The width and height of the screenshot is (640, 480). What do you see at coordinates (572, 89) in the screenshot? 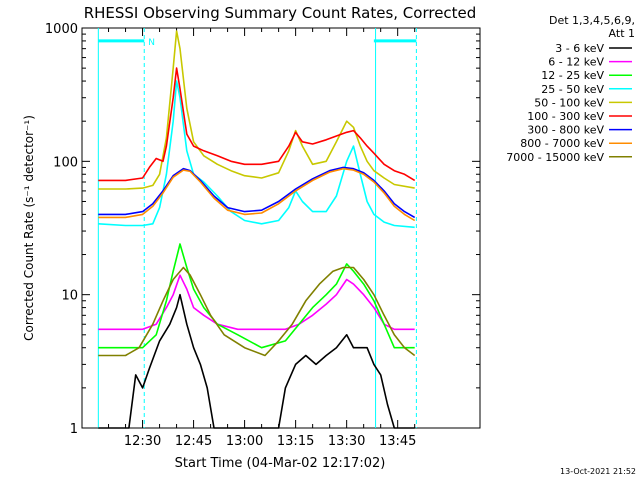
I see `legend-label-3: 25 - 50 keV` at bounding box center [572, 89].